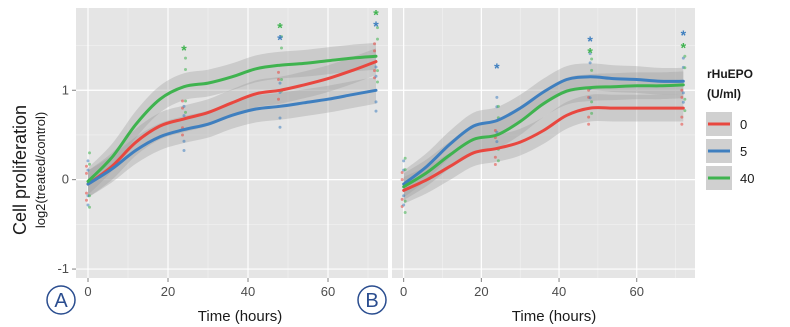  I want to click on y-tick-label: -1, so click(63, 268).